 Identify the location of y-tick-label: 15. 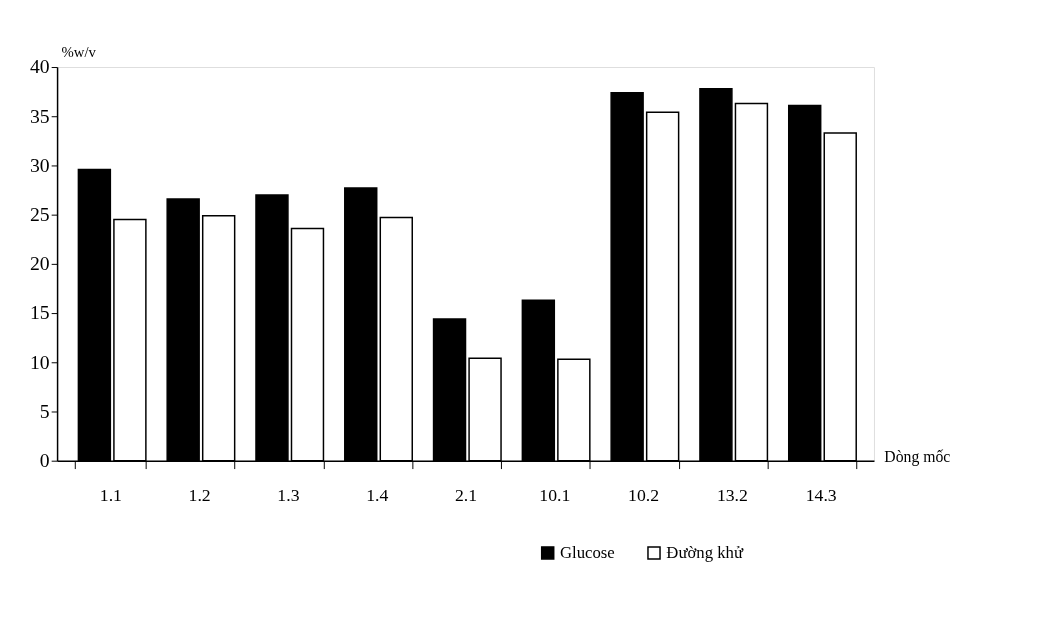
(40, 312).